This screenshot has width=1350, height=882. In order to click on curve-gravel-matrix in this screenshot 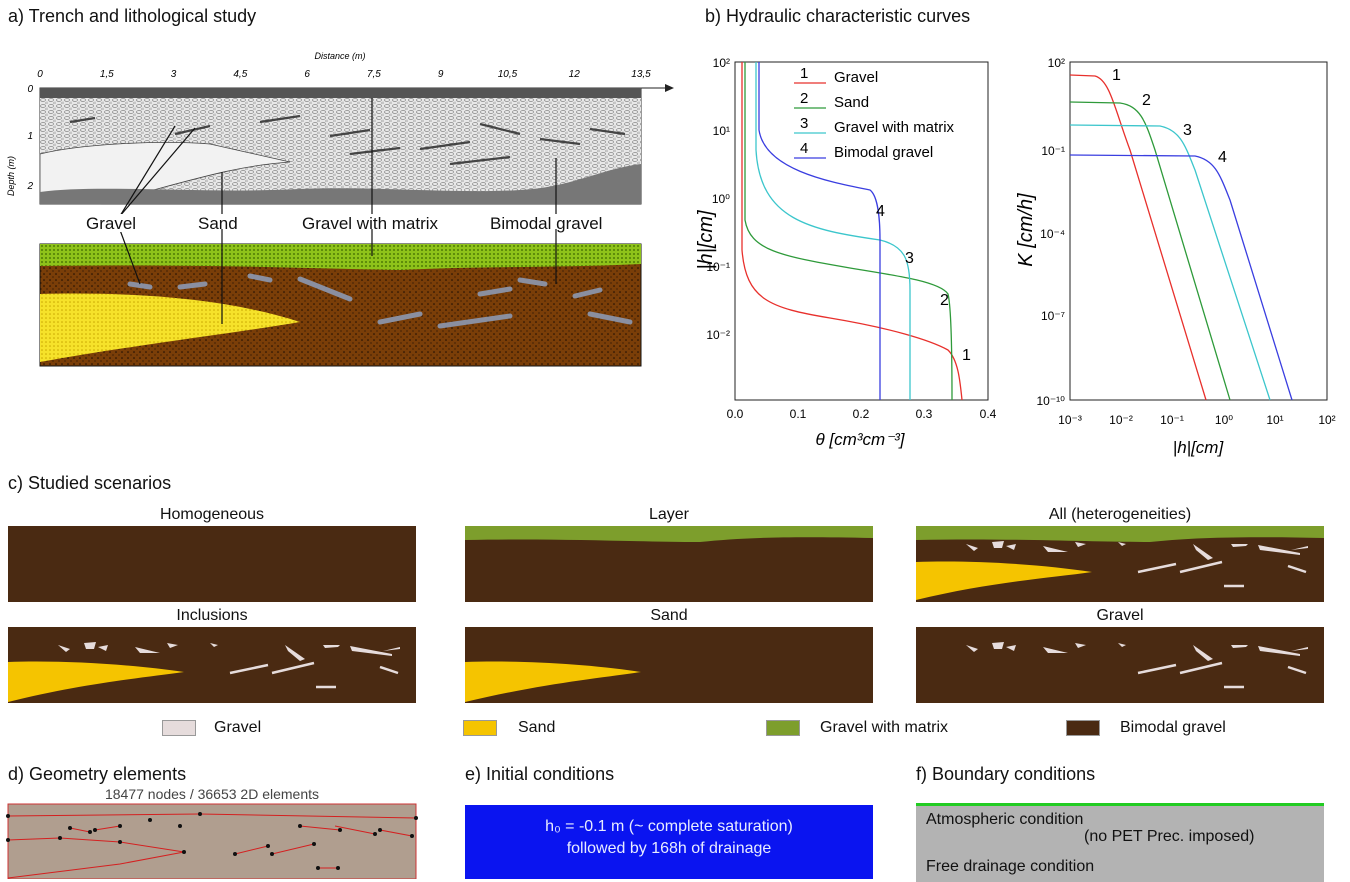, I will do `click(833, 231)`.